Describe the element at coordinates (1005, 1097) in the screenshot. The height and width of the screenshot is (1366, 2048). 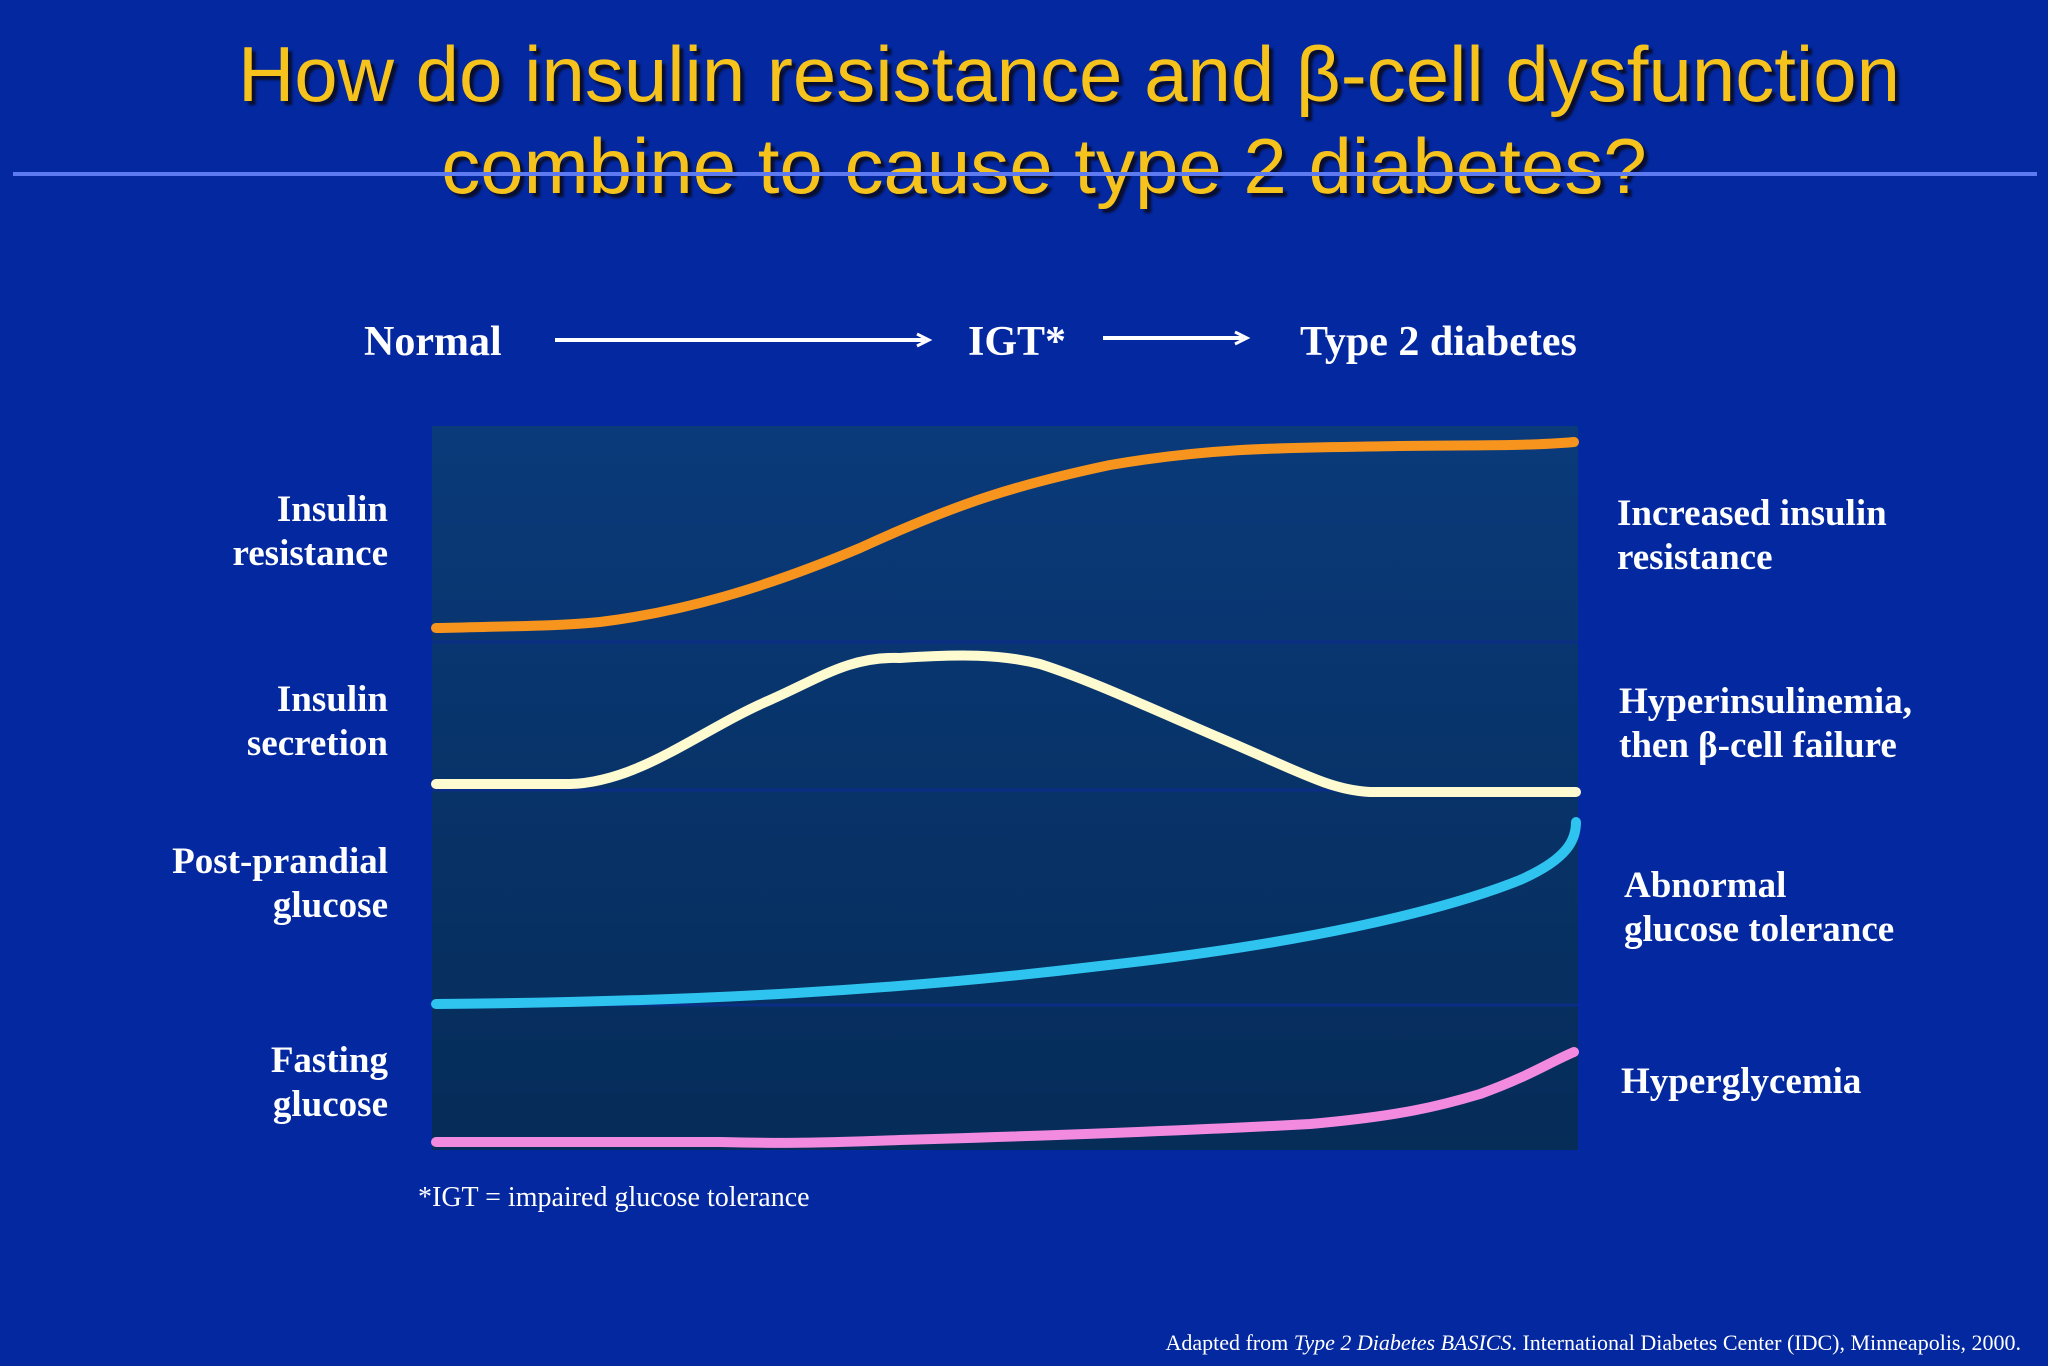
I see `curve-fasting-glucose` at that location.